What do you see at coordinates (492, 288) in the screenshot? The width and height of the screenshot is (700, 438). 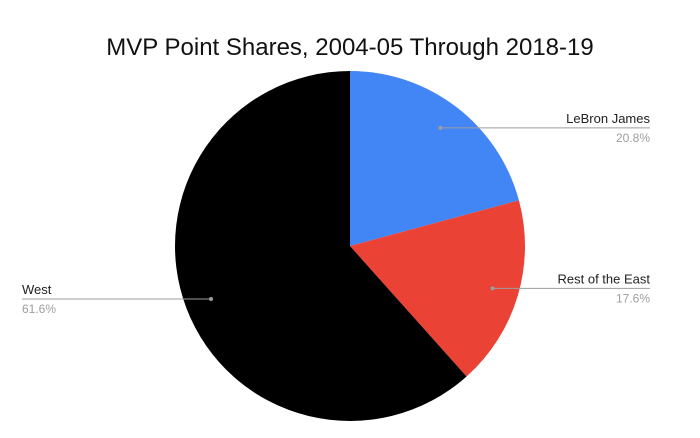 I see `callout-dot-rest-of-the-east` at bounding box center [492, 288].